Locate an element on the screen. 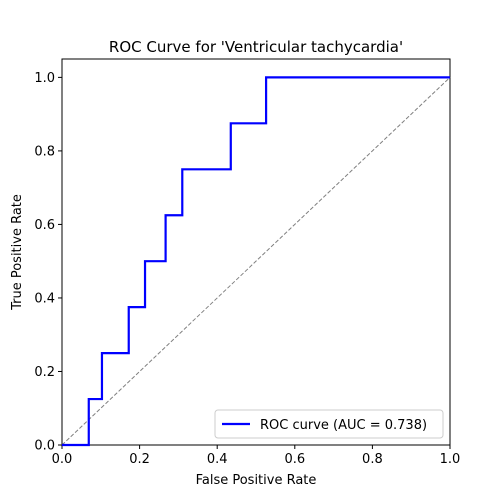 The image size is (500, 500). x-axis: 0.0 0.2 0.4 0.6 0.8 1.0 is located at coordinates (256, 456).